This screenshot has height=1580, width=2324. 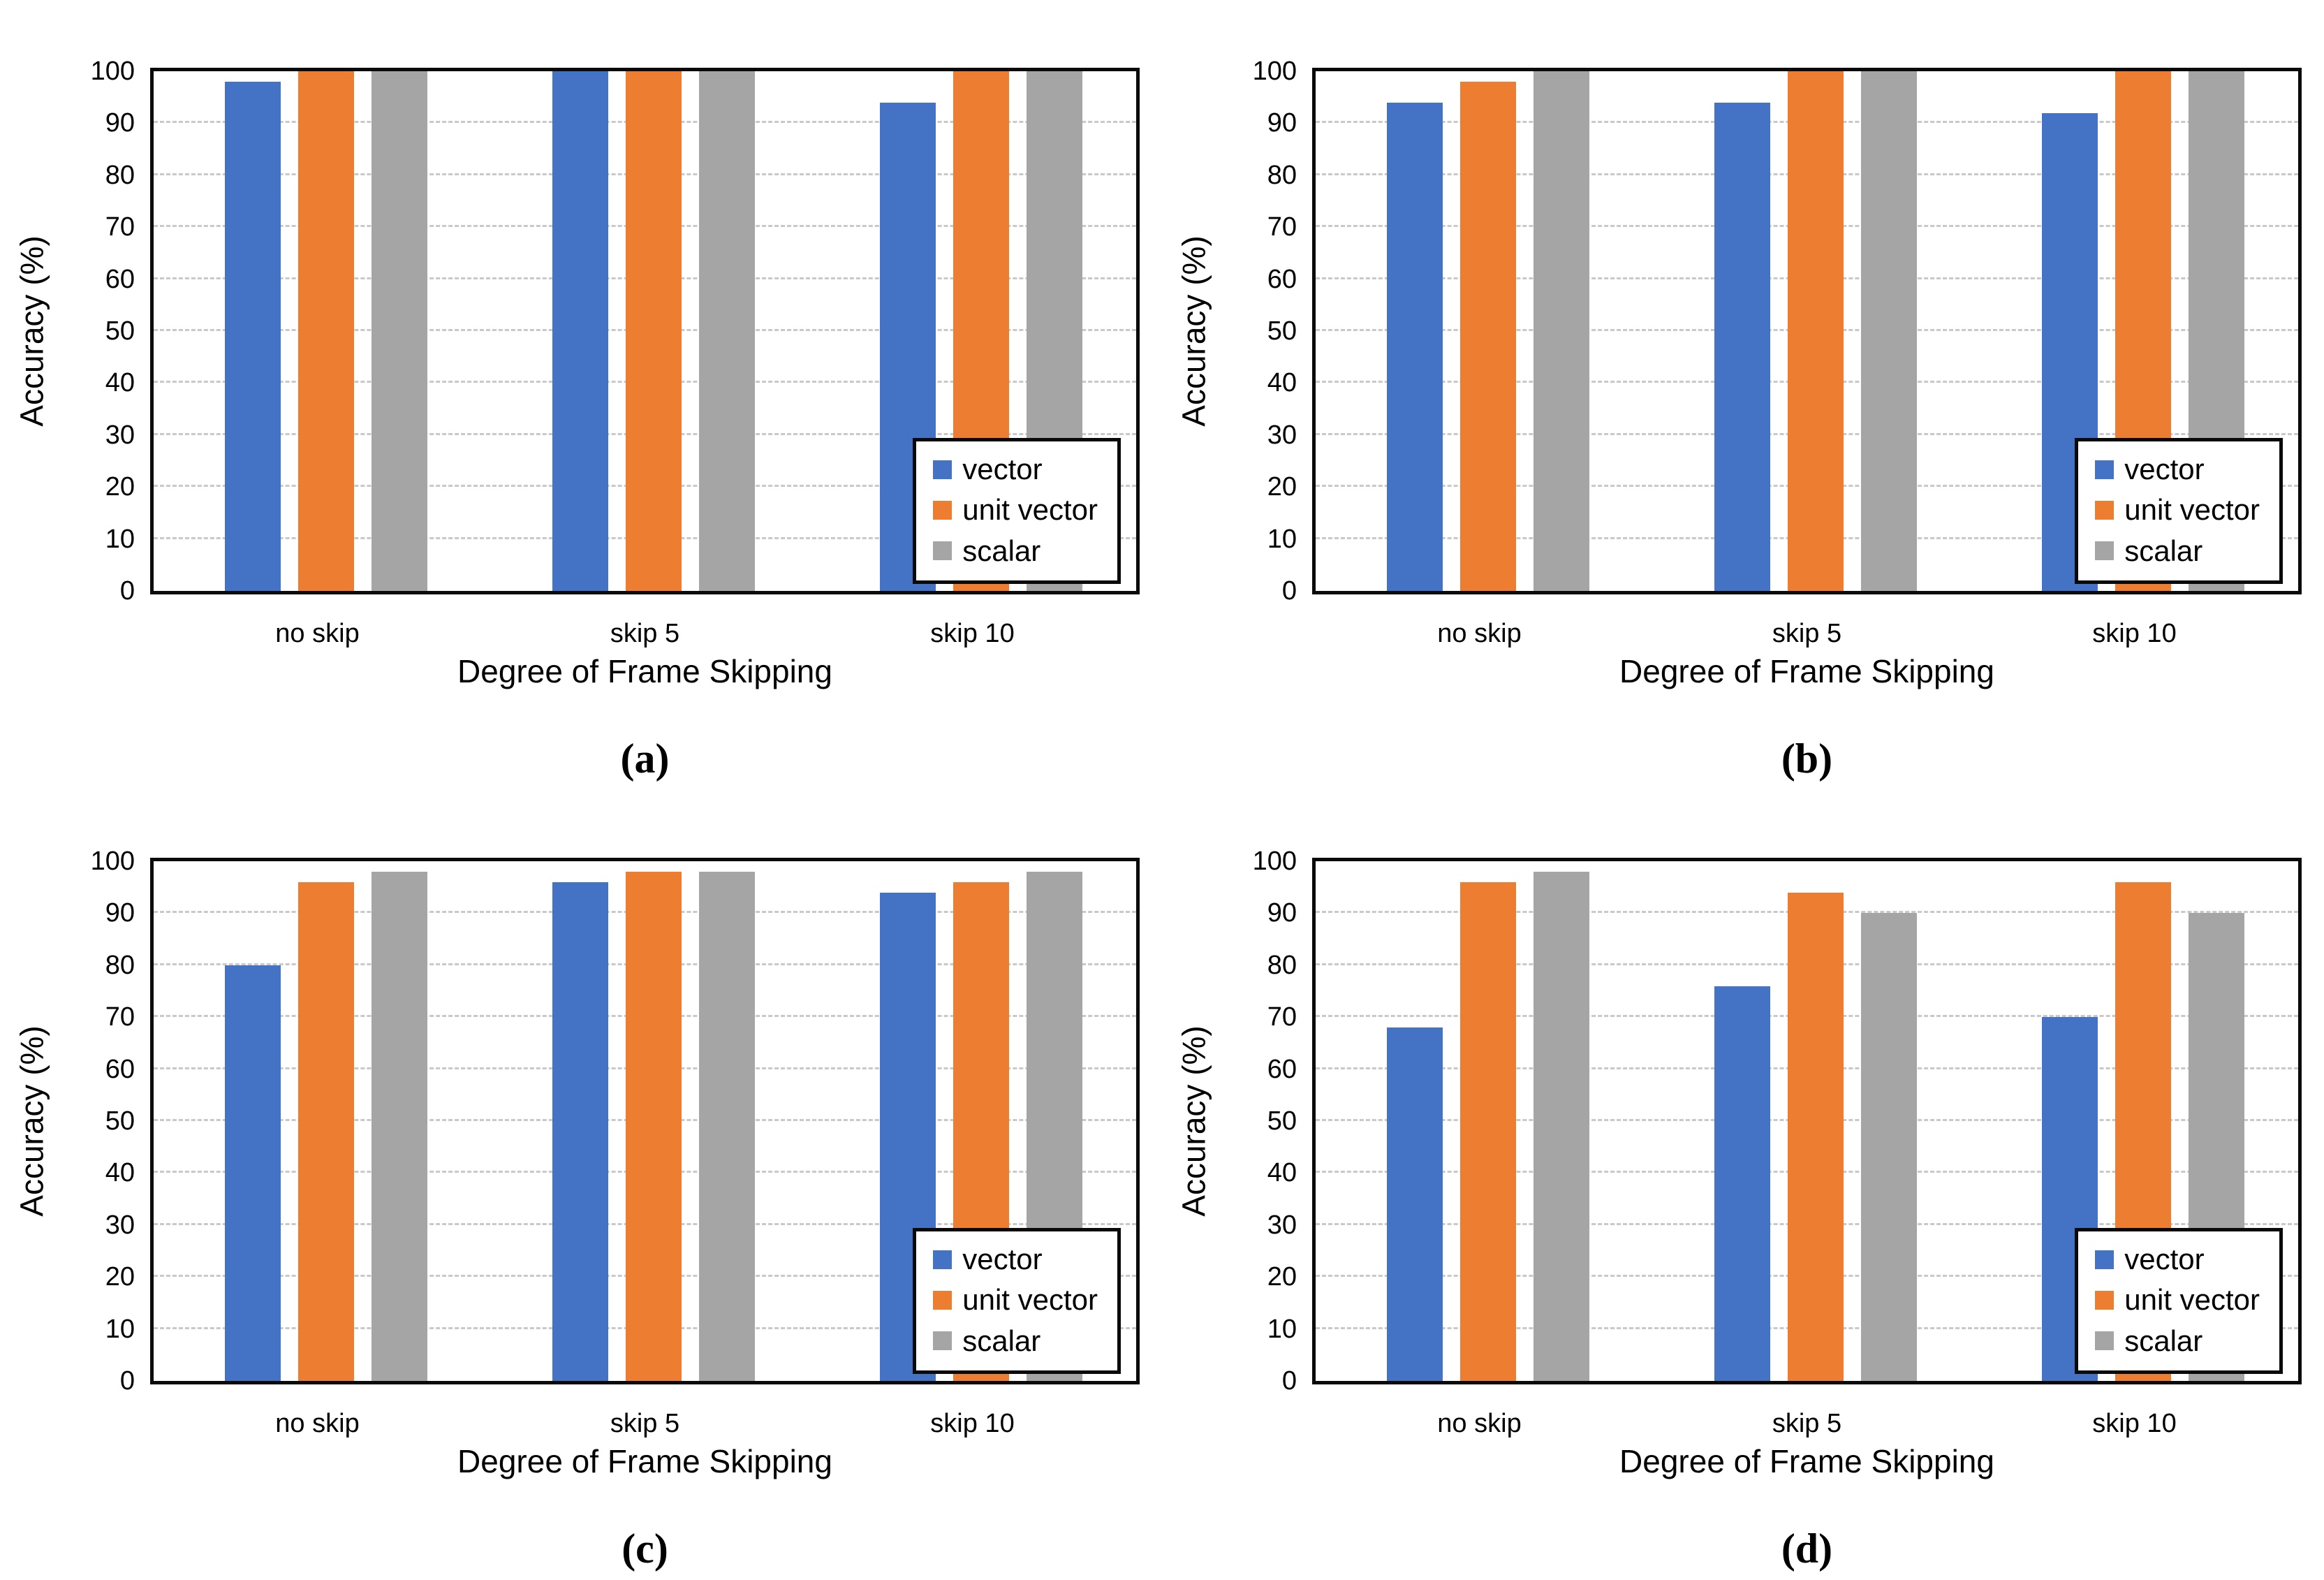 I want to click on x-tick-label: skip 5, so click(x=645, y=633).